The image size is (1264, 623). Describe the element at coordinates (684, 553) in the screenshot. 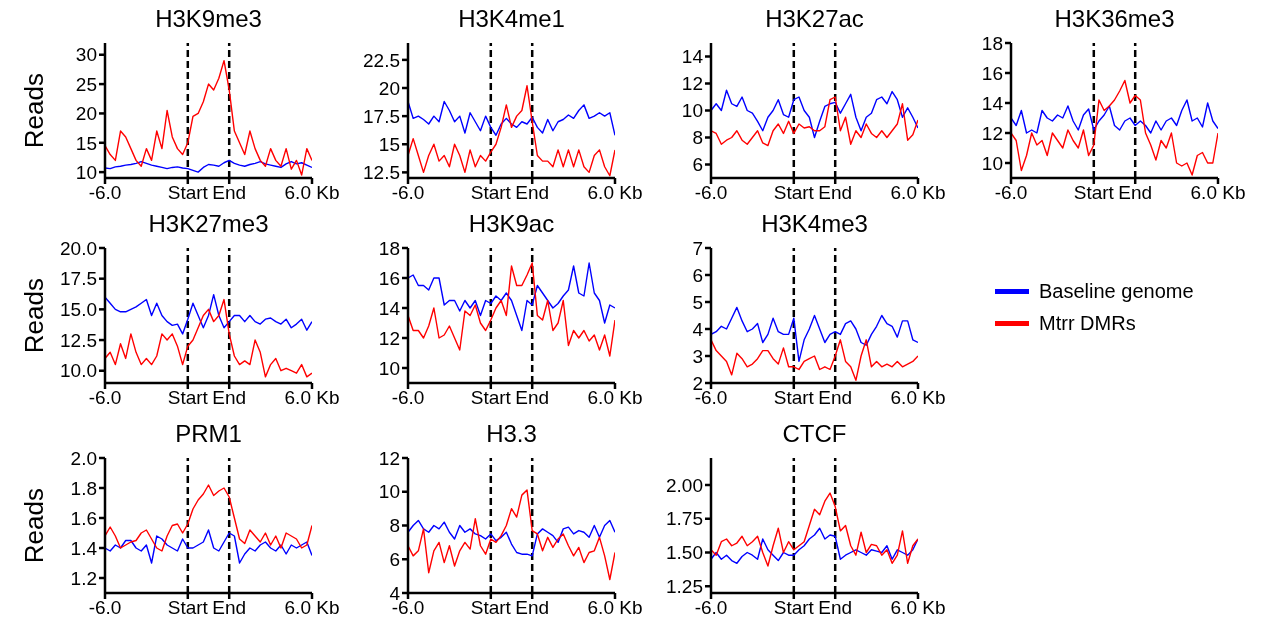

I see `y-tick-label: 1.50` at that location.